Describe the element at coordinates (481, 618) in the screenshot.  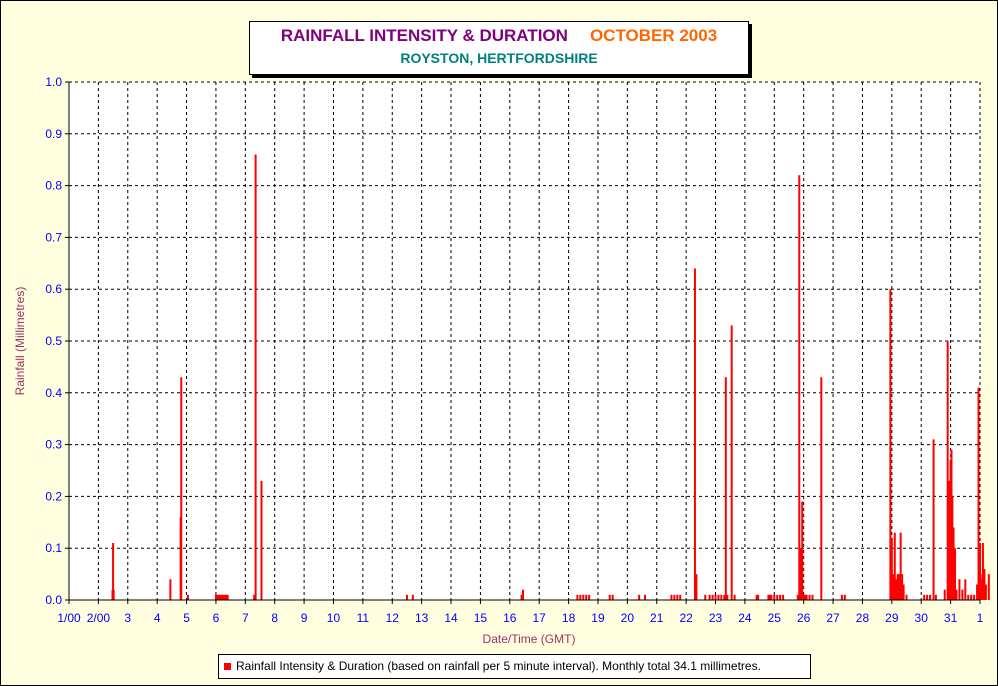
I see `x-tick-label: 15` at that location.